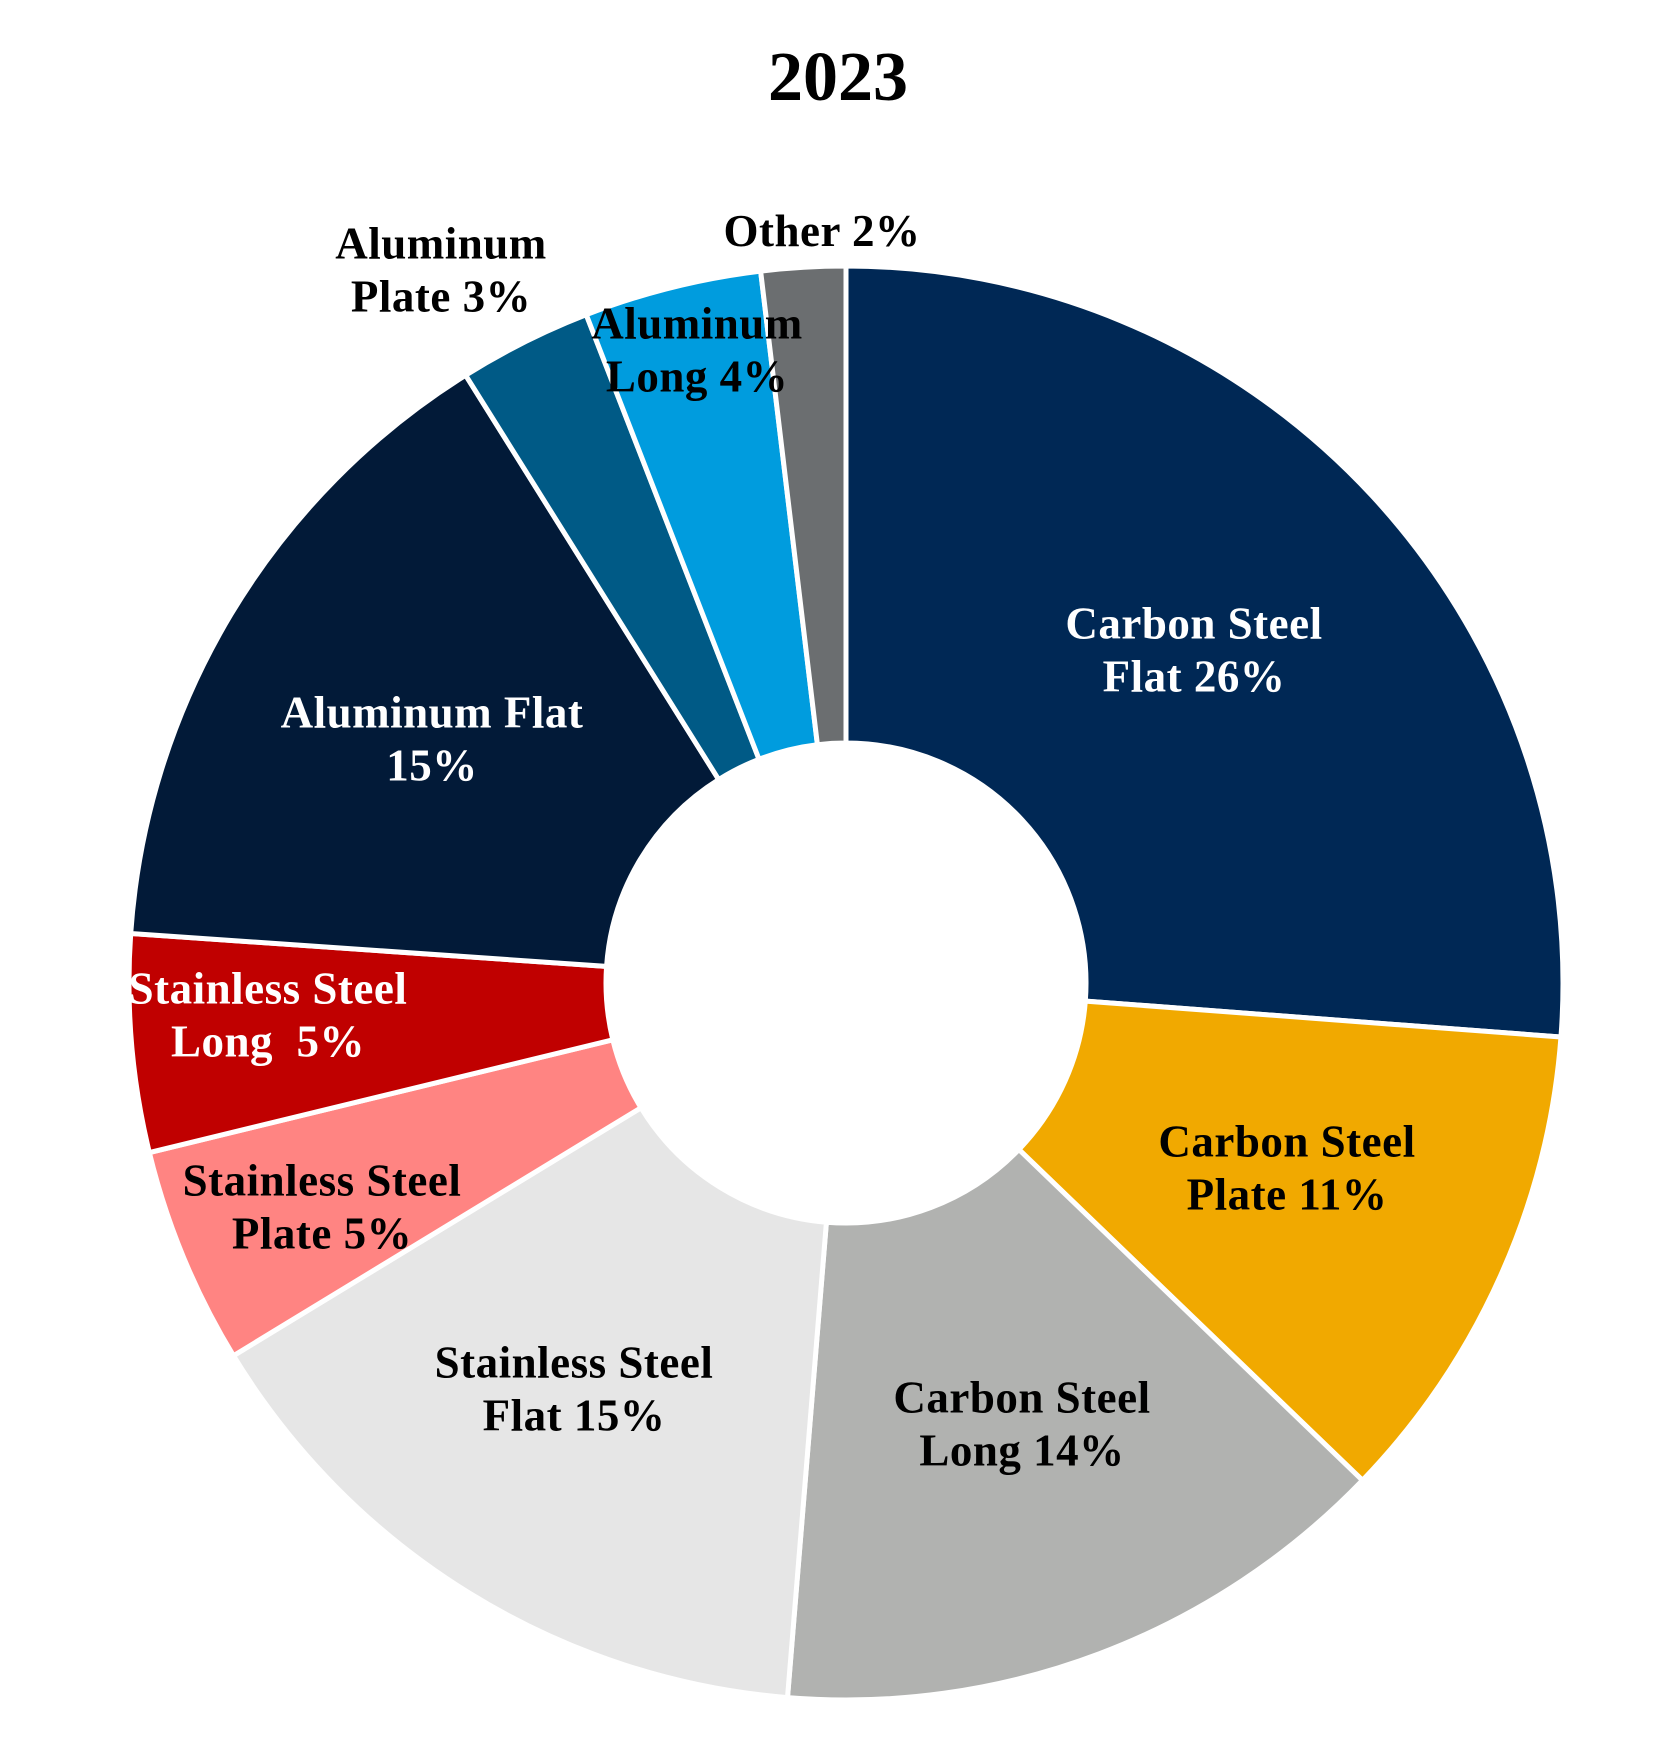  What do you see at coordinates (1286, 1168) in the screenshot?
I see `slice-label-1: Carbon Steel Plate 11%` at bounding box center [1286, 1168].